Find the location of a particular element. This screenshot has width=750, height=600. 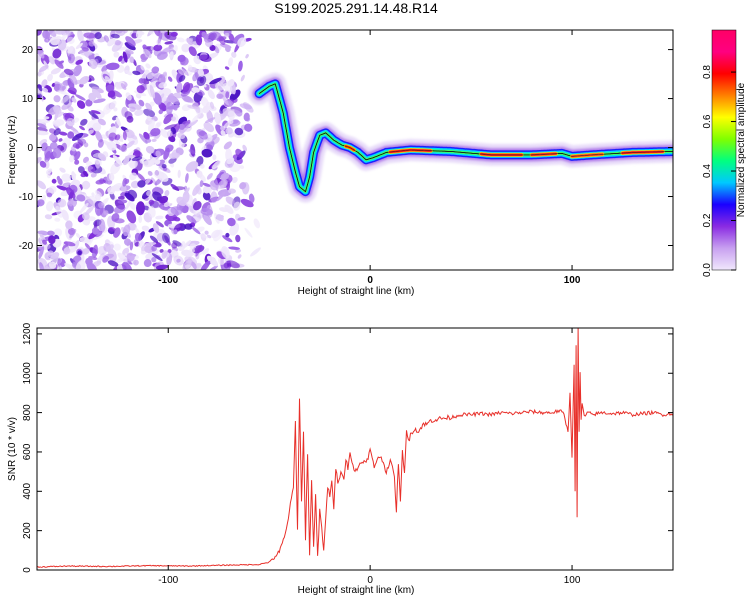

colorbar-ticks: 0.0 0.2 0.4 0.6 0.8 is located at coordinates (719, 171).